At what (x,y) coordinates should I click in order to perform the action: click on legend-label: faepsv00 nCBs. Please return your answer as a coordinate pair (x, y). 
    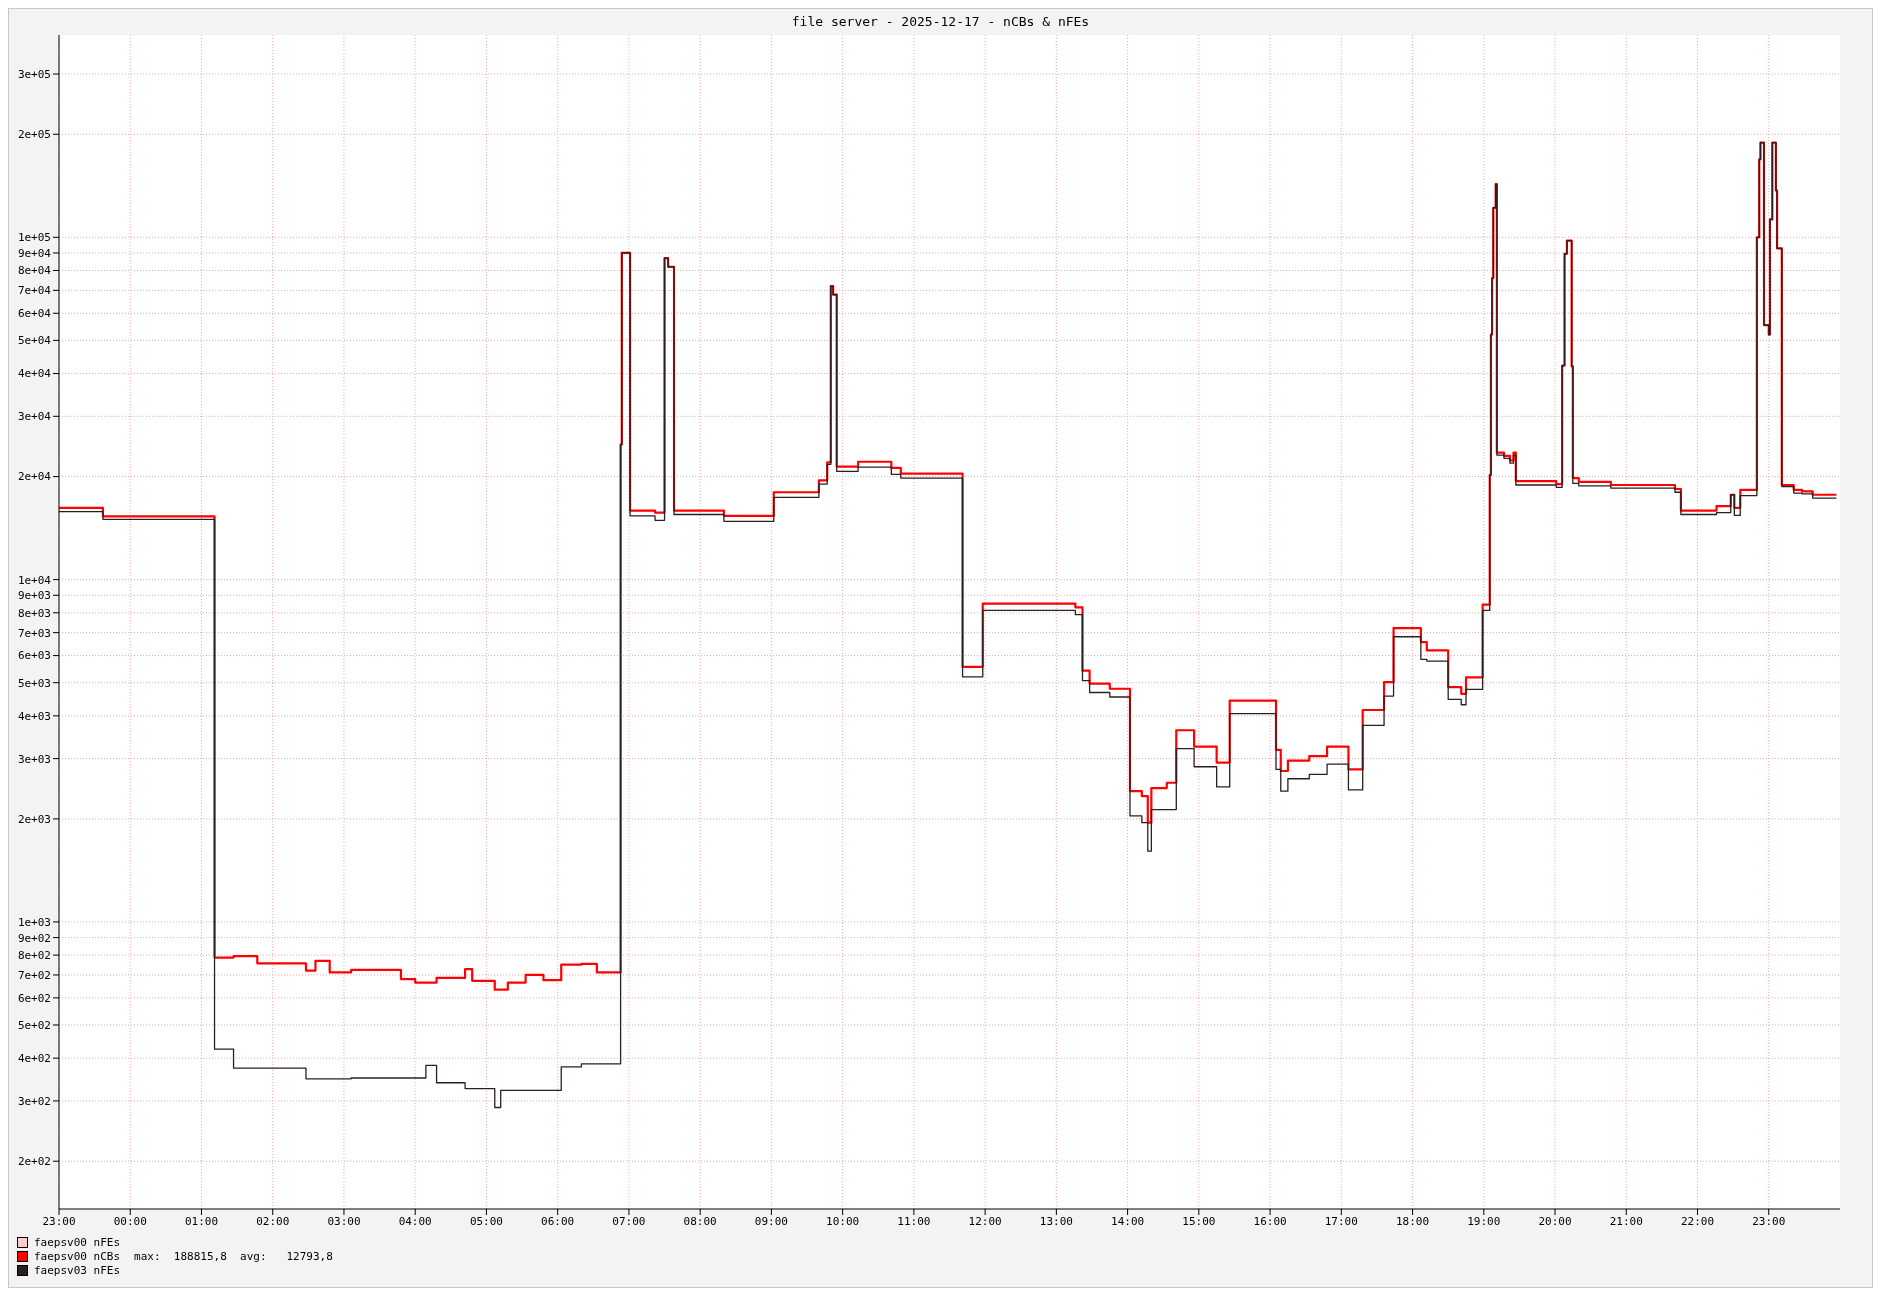
    Looking at the image, I should click on (77, 1256).